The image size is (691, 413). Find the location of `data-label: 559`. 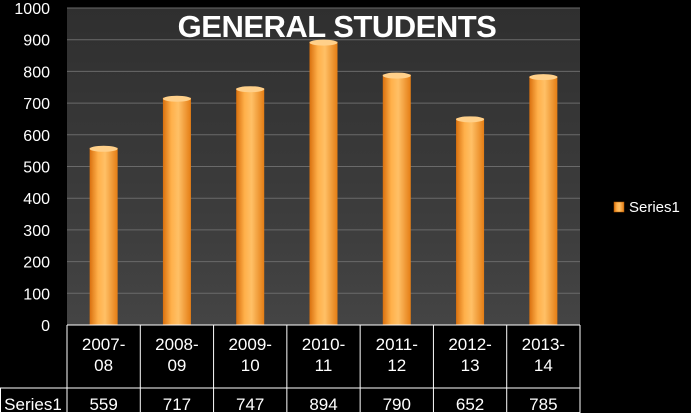

data-label: 559 is located at coordinates (103, 404).